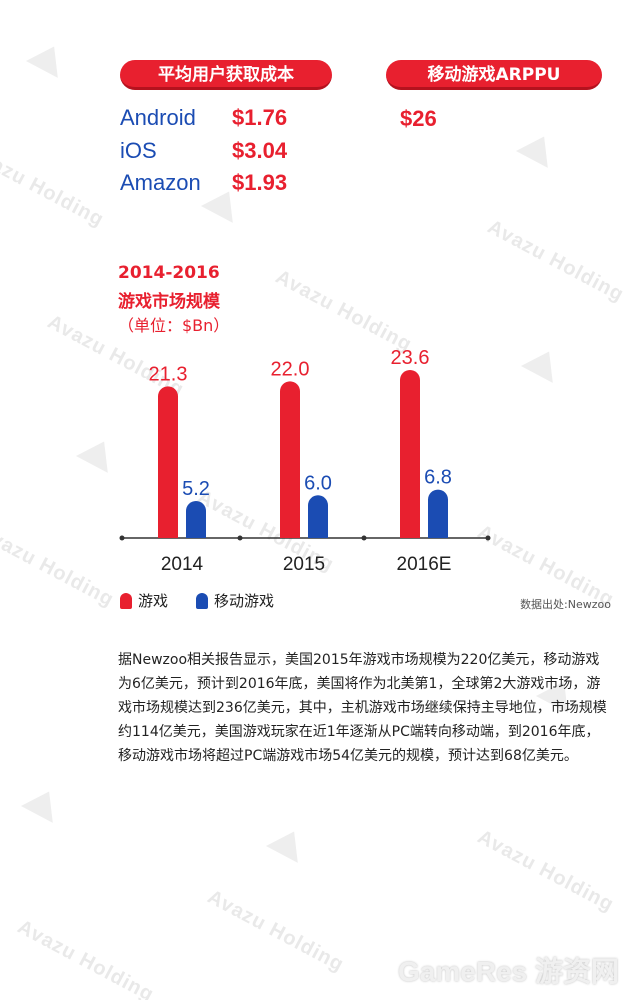 Image resolution: width=633 pixels, height=1000 pixels. I want to click on cost-value: $1.76, so click(260, 117).